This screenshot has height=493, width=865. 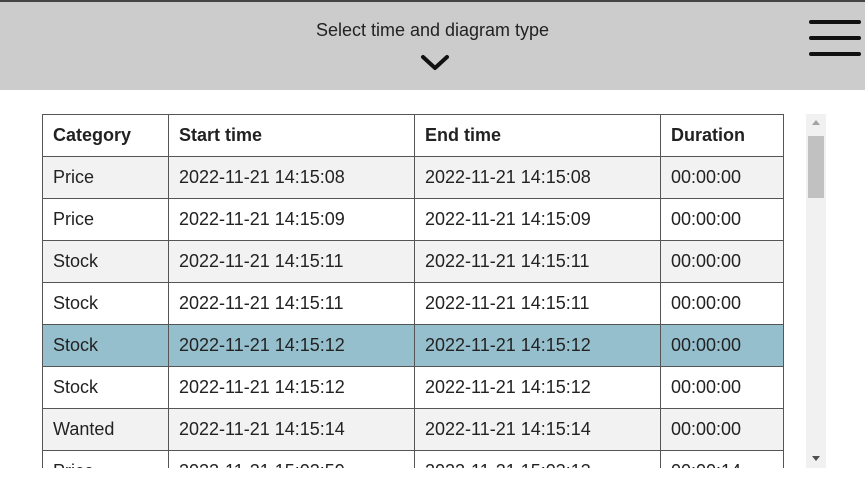 I want to click on column-header-end-time: End time, so click(x=537, y=135).